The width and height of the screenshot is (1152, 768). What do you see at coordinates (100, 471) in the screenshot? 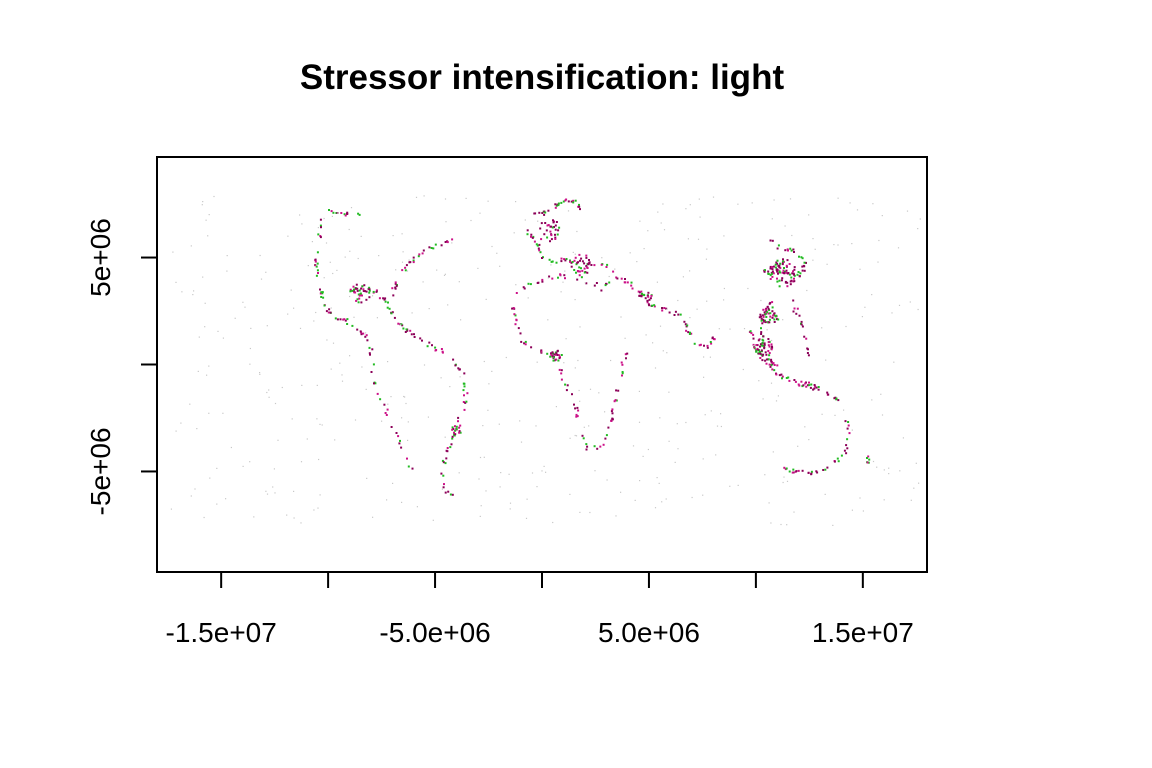
I see `y-tick-label: -5e+06` at bounding box center [100, 471].